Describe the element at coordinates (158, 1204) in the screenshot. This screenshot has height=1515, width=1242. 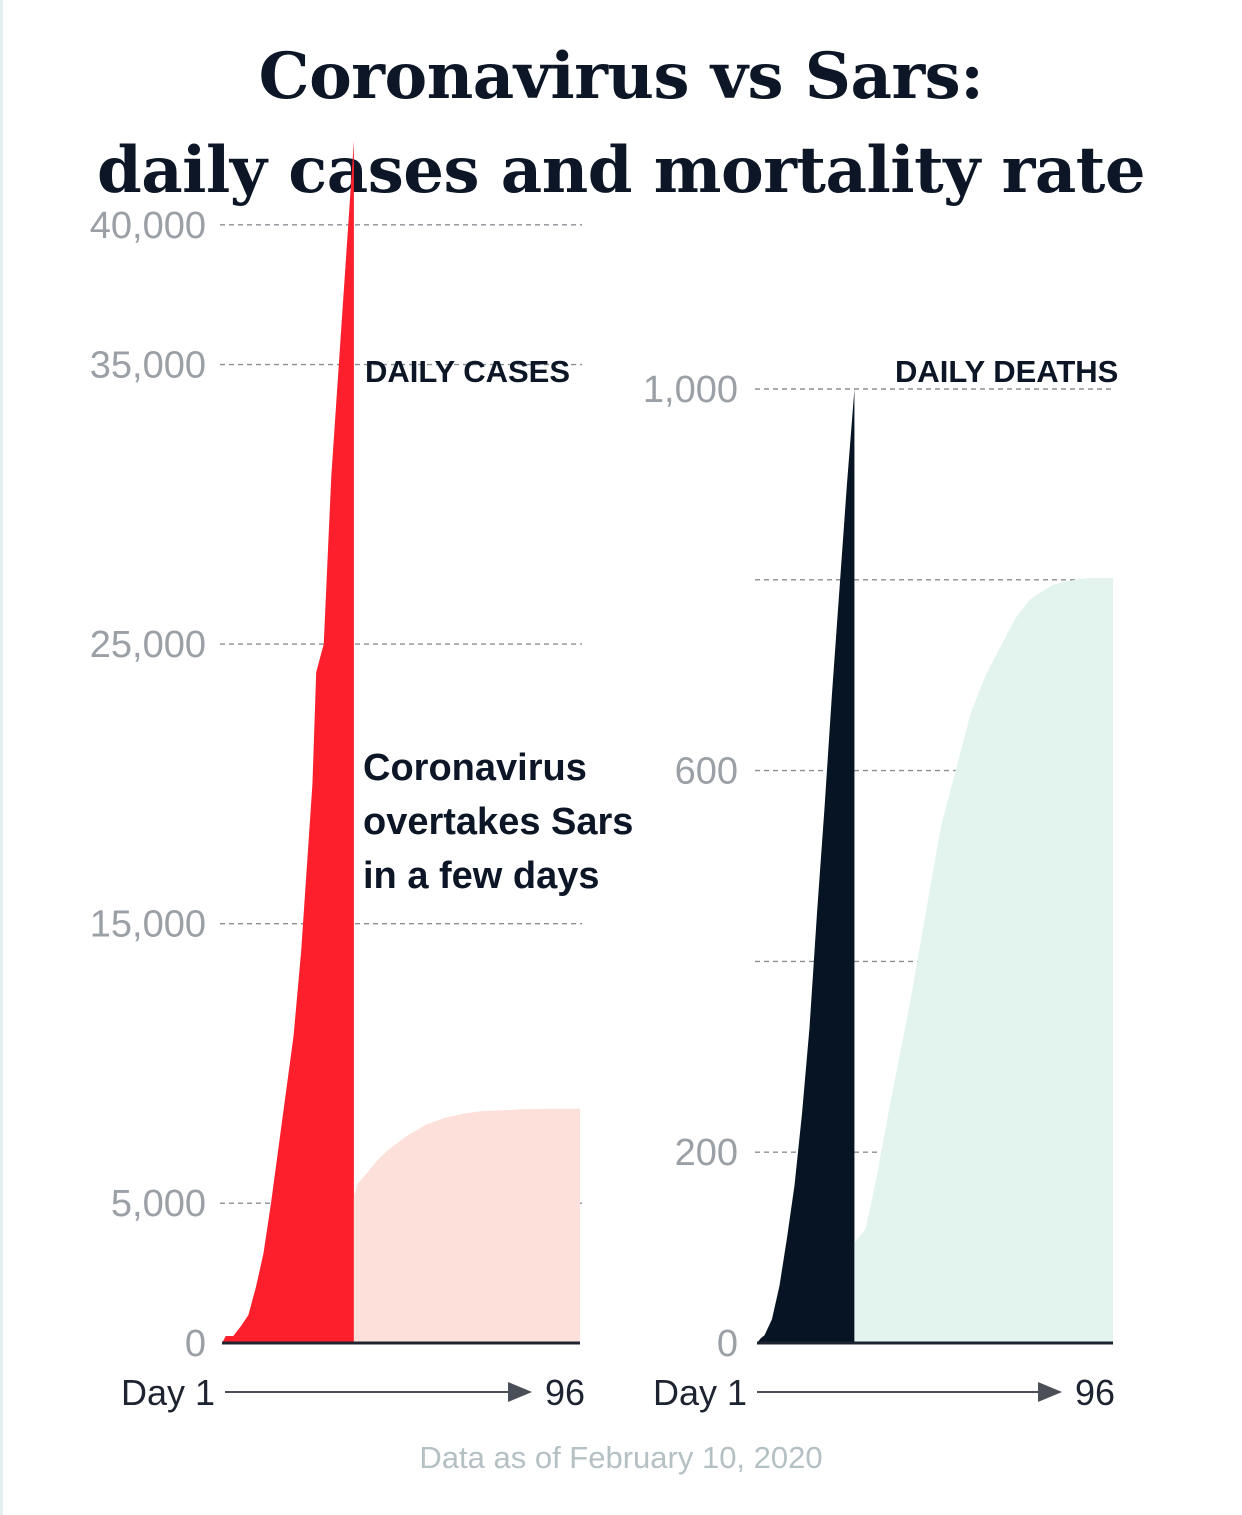
I see `cases-y-tick-label: 5,000` at that location.